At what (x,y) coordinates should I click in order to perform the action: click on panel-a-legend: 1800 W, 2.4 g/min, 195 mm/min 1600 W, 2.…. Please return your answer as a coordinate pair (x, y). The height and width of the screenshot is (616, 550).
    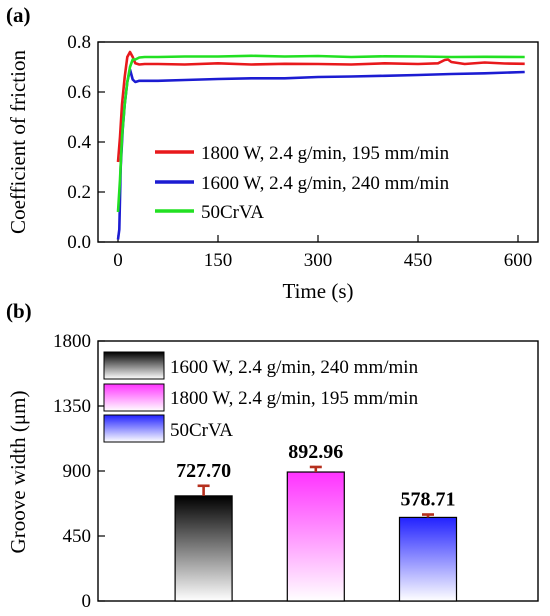
    Looking at the image, I should click on (302, 183).